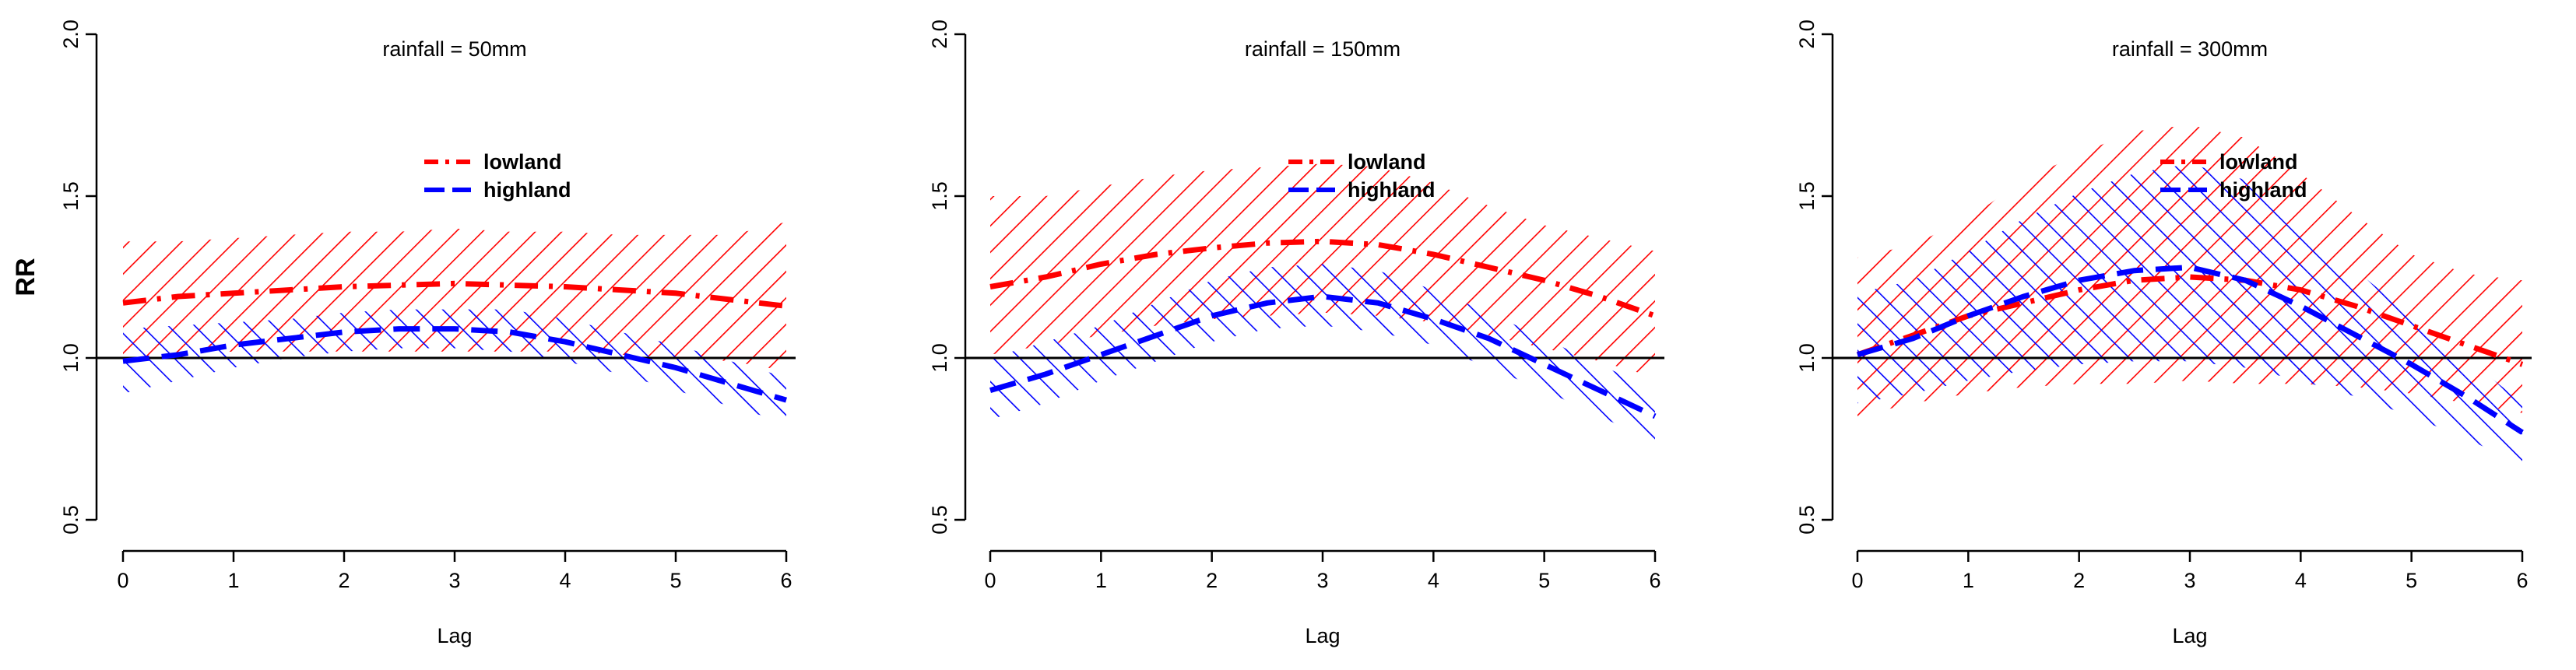 The height and width of the screenshot is (670, 2576). I want to click on panel-title: rainfall = 150mm, so click(1322, 49).